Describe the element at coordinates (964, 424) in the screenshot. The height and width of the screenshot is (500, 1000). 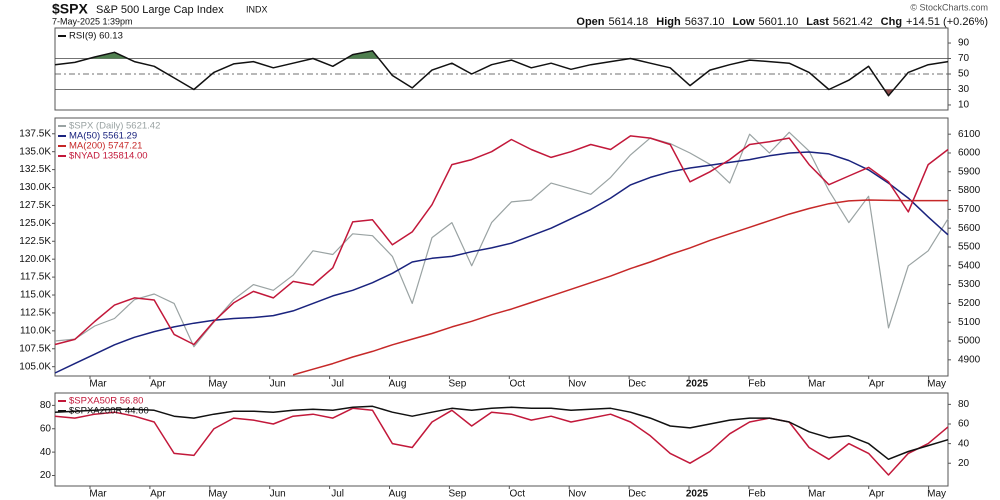
I see `y2-tick-label: 60` at that location.